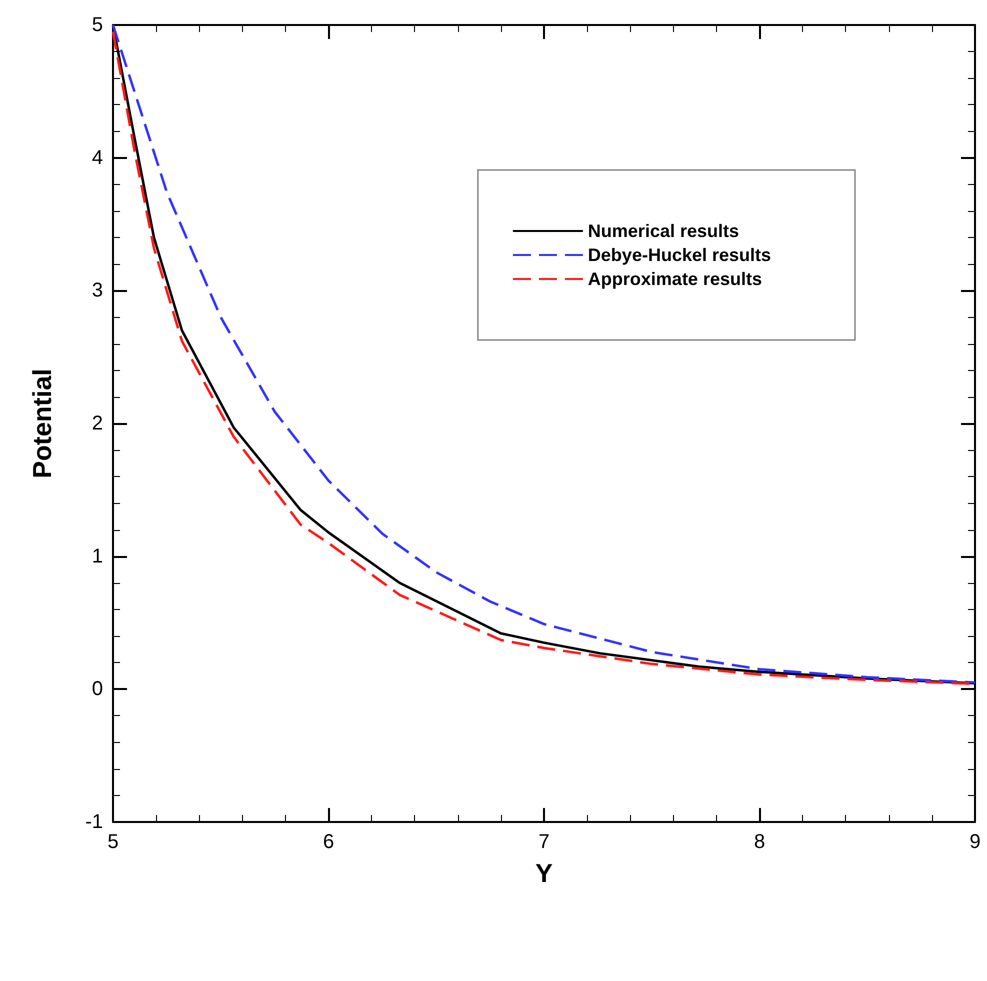  I want to click on y-tick-label: 2, so click(97, 423).